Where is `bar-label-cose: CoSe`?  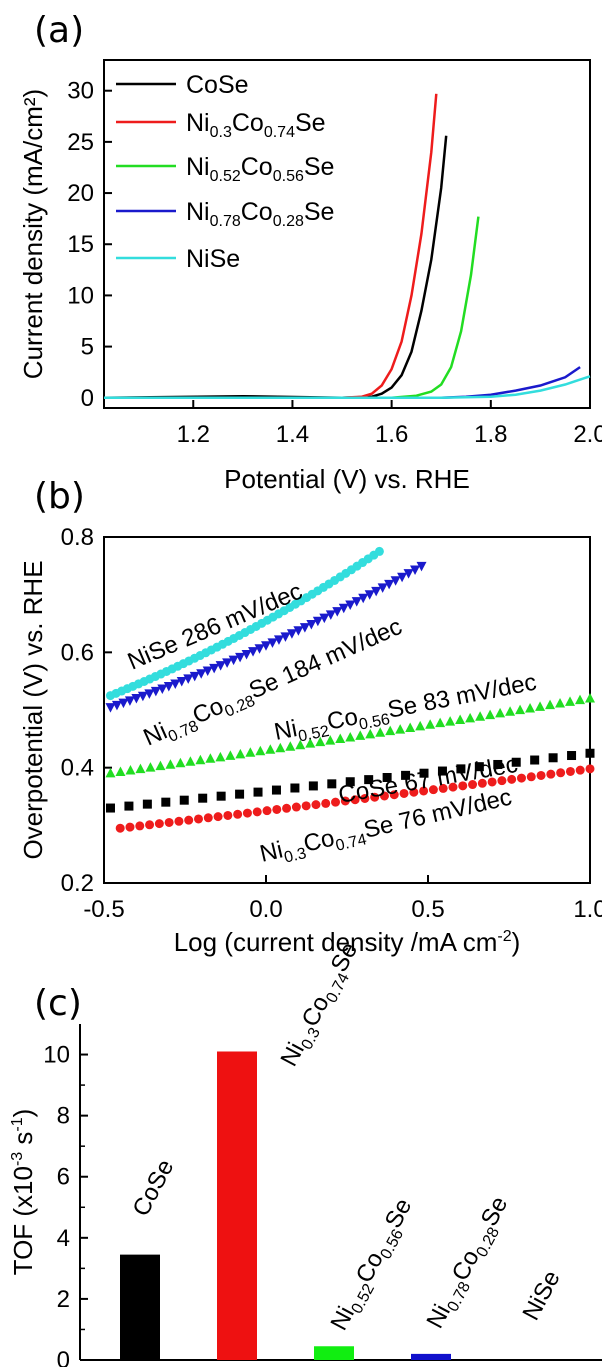
bar-label-cose: CoSe is located at coordinates (153, 1188).